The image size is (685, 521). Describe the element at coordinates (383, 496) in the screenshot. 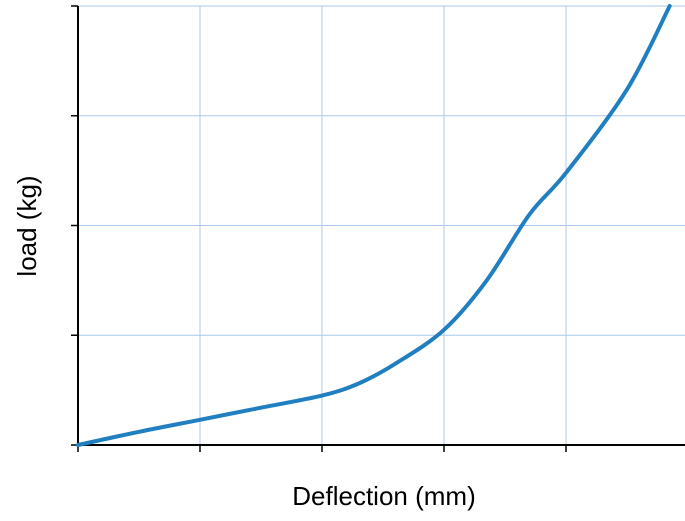

I see `x-axis-title: Deflection (mm)` at that location.